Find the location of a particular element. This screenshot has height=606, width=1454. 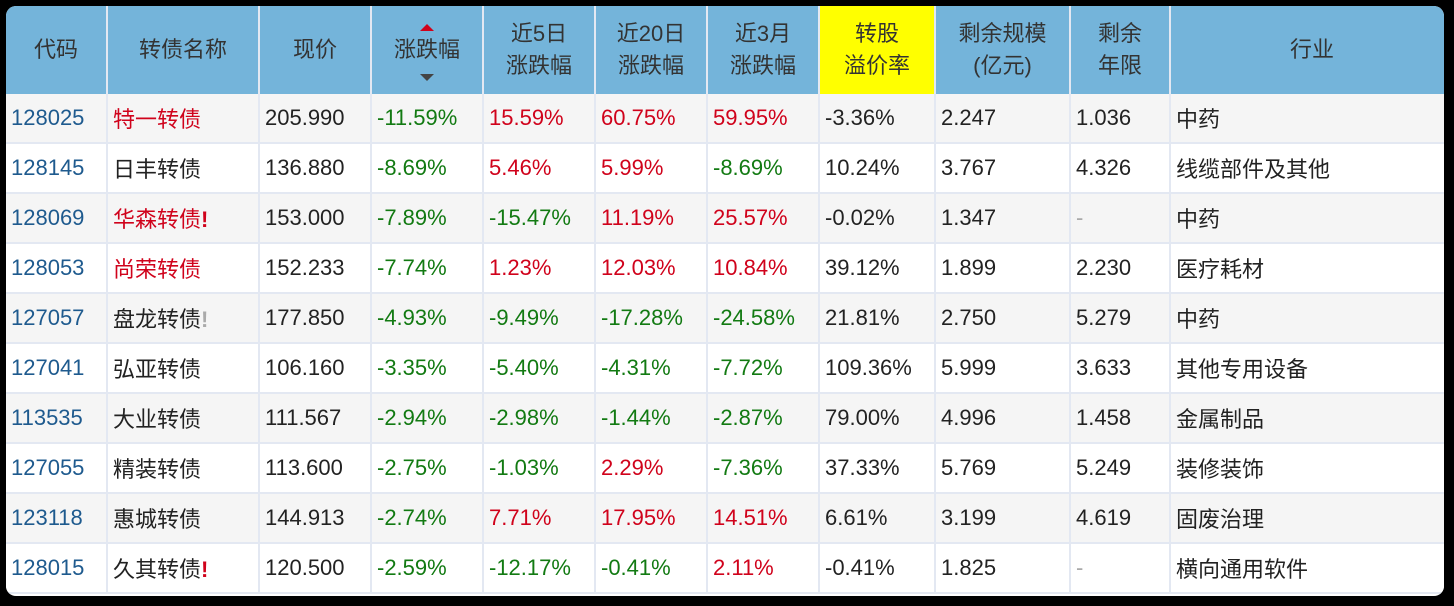

cell-code: 123118 is located at coordinates (57, 518).